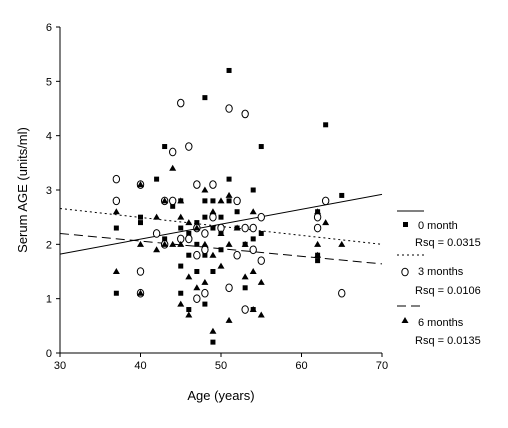 The image size is (508, 428). I want to click on x-tick-label: 60, so click(301, 366).